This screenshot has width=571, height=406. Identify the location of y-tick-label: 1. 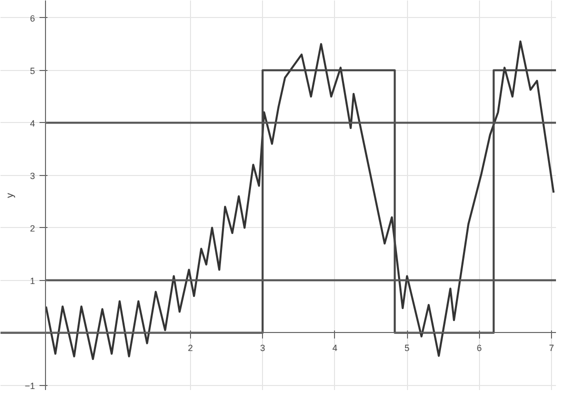
(32, 281).